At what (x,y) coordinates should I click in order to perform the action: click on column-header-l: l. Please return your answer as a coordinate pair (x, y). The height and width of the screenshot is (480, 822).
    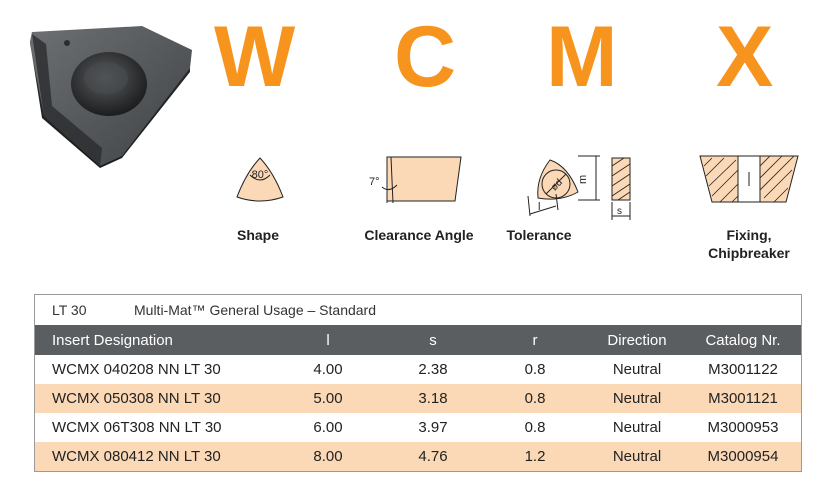
    Looking at the image, I should click on (328, 340).